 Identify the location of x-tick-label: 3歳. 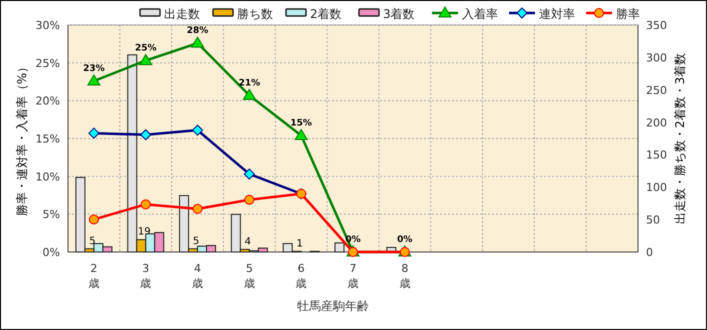
(146, 276).